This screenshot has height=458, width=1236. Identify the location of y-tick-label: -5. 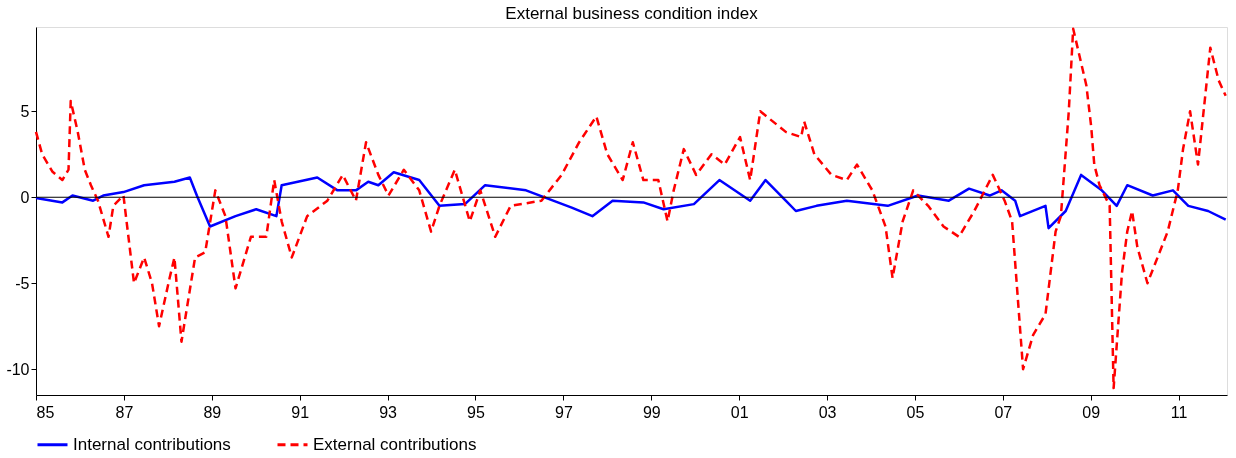
(22, 283).